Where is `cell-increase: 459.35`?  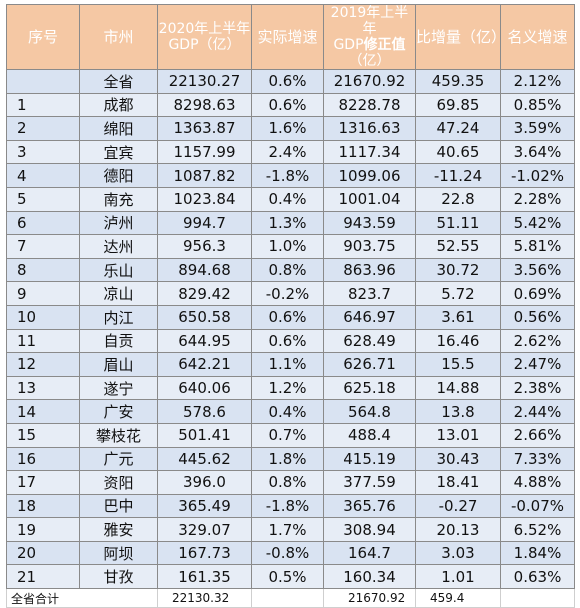 cell-increase: 459.35 is located at coordinates (458, 81).